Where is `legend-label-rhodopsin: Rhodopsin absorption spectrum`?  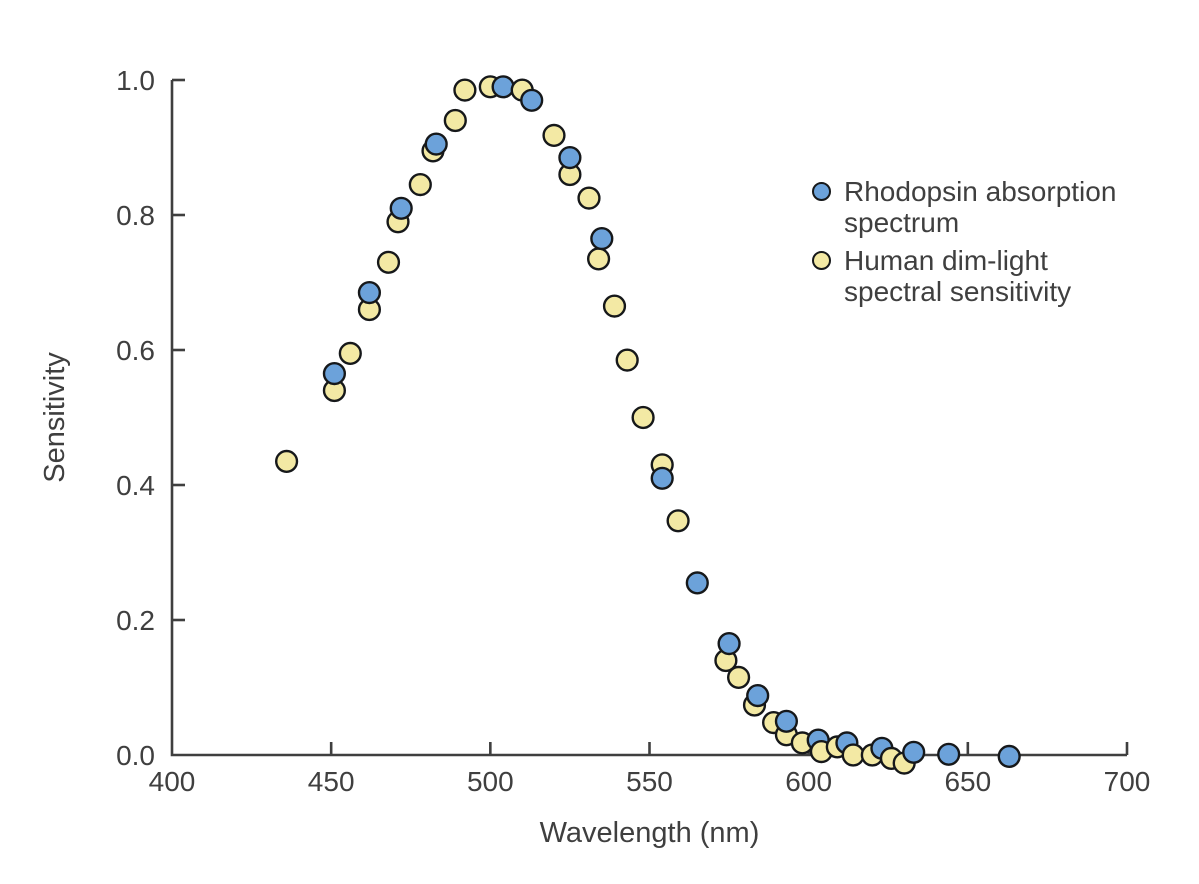 legend-label-rhodopsin: Rhodopsin absorption spectrum is located at coordinates (980, 207).